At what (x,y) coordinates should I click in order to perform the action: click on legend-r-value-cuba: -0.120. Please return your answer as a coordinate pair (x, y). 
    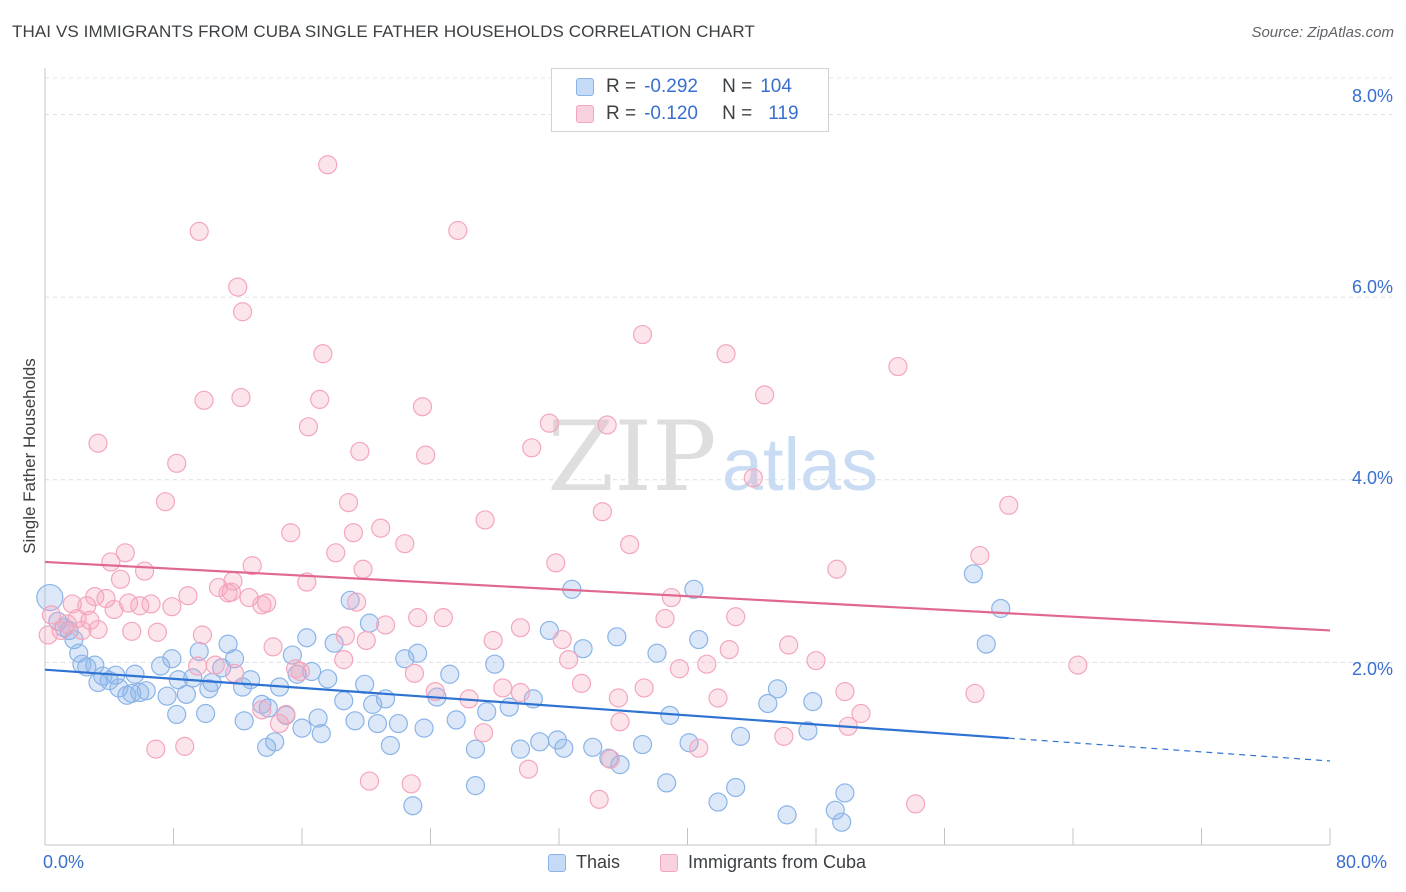
    Looking at the image, I should click on (671, 113).